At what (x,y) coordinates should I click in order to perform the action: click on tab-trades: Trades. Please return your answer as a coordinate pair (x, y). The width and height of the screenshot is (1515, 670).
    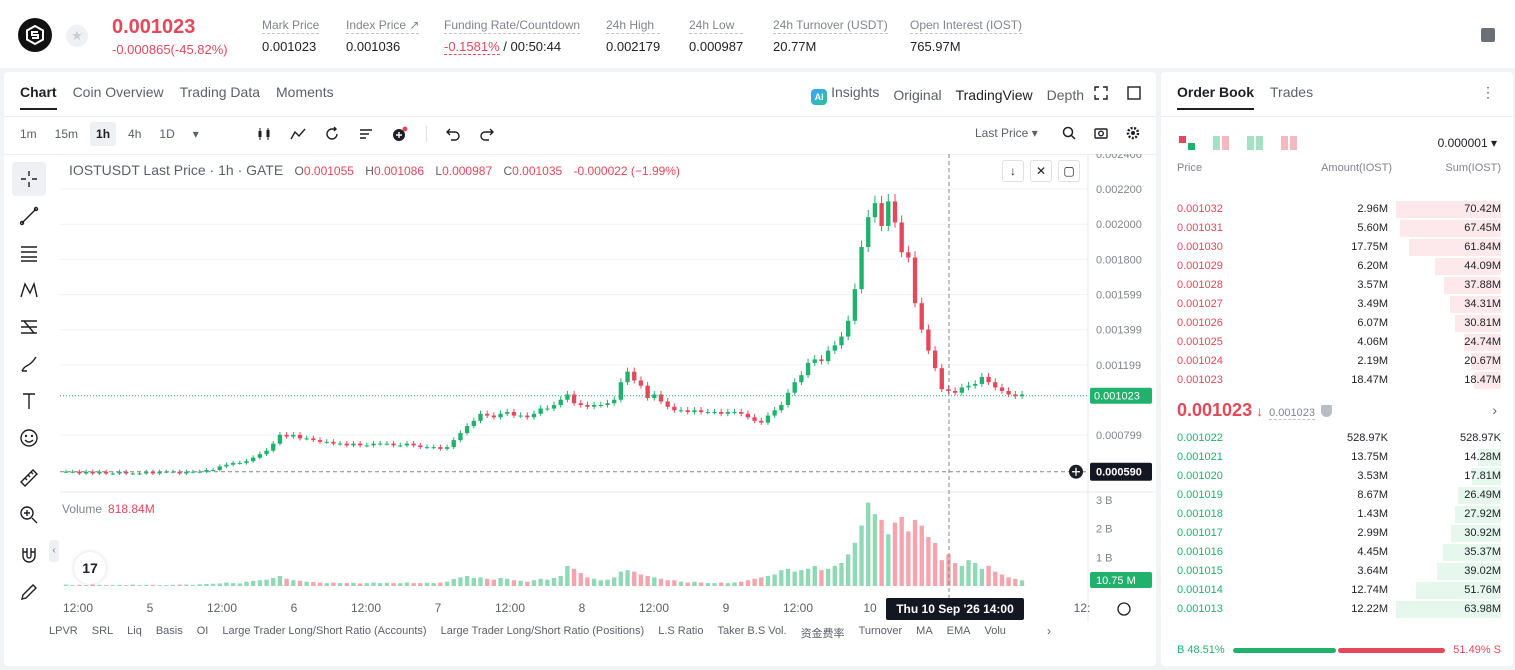
    Looking at the image, I should click on (1292, 92).